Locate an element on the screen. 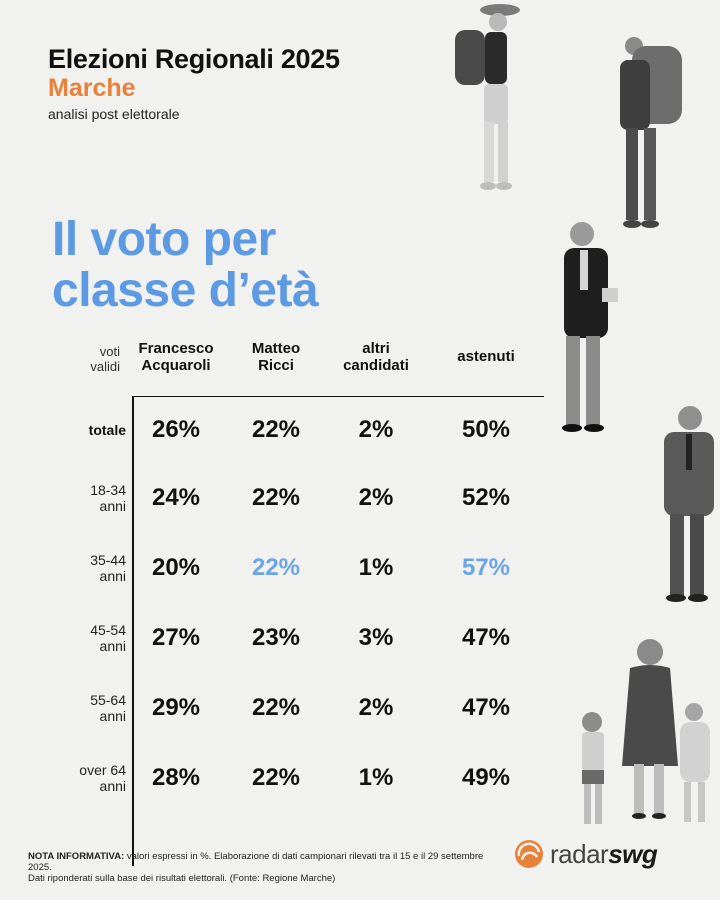  table-cell: 24% is located at coordinates (176, 497).